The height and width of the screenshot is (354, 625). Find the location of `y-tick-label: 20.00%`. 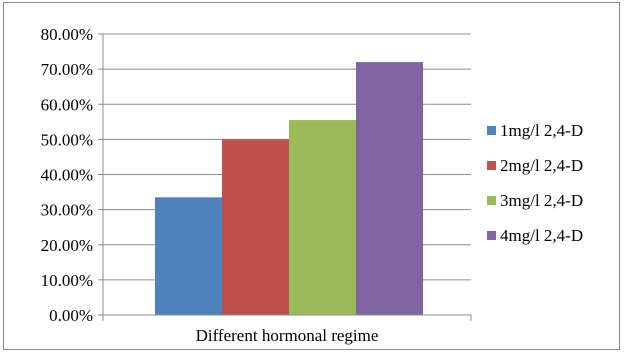

y-tick-label: 20.00% is located at coordinates (67, 245).